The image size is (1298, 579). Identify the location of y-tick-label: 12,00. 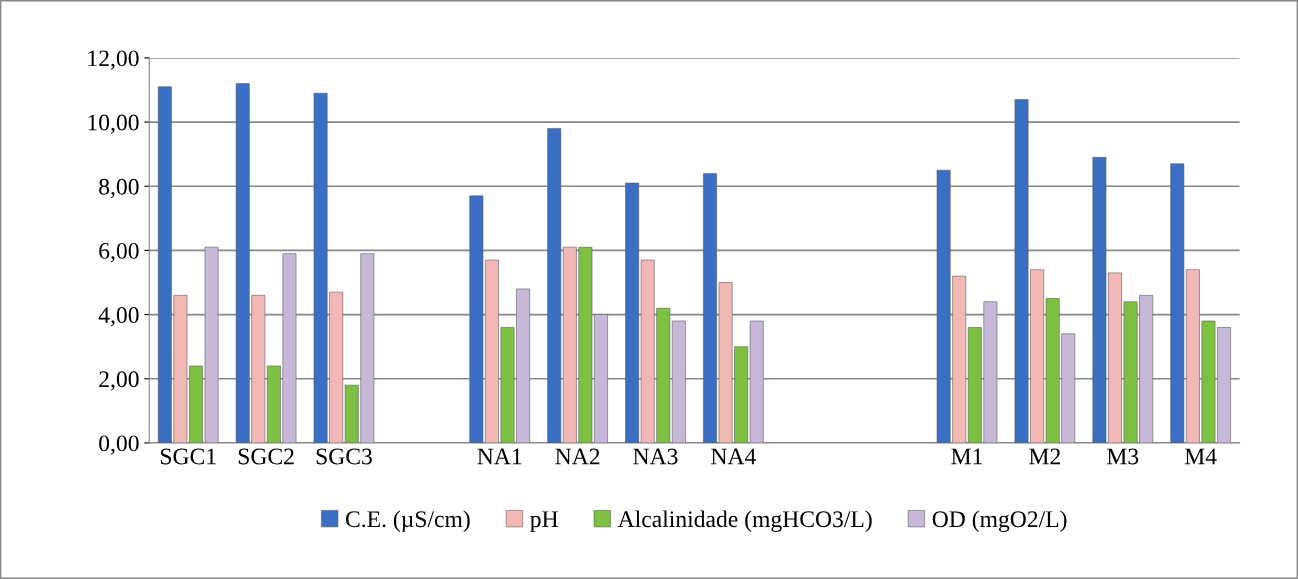
(113, 60).